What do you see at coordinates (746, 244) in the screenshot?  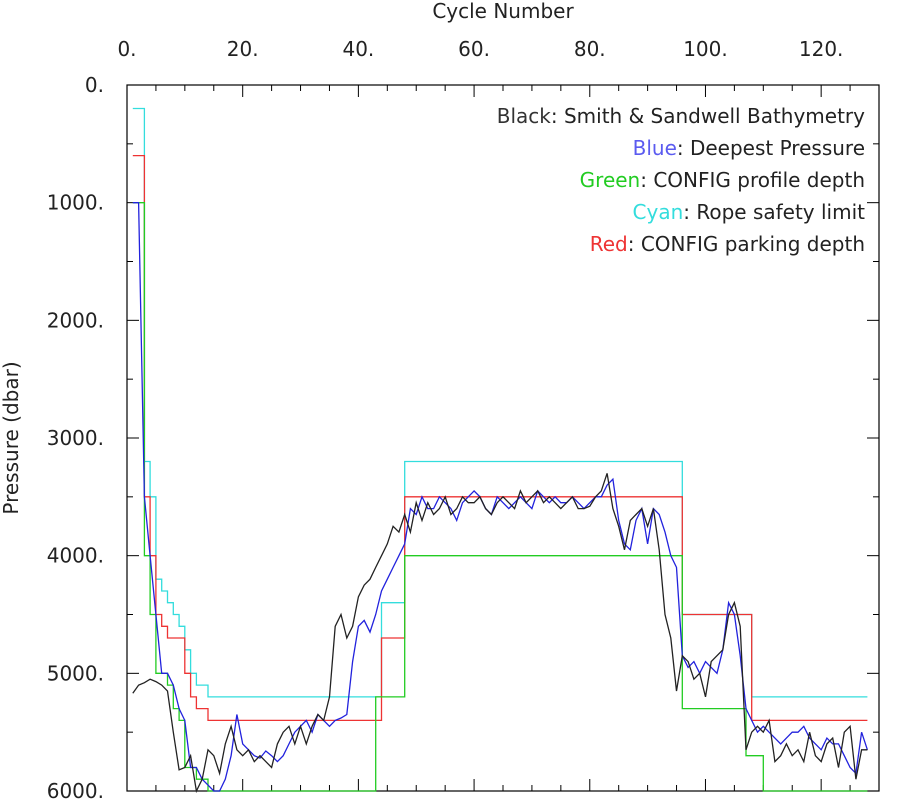 I see `legend-description: : CONFIG parking depth` at bounding box center [746, 244].